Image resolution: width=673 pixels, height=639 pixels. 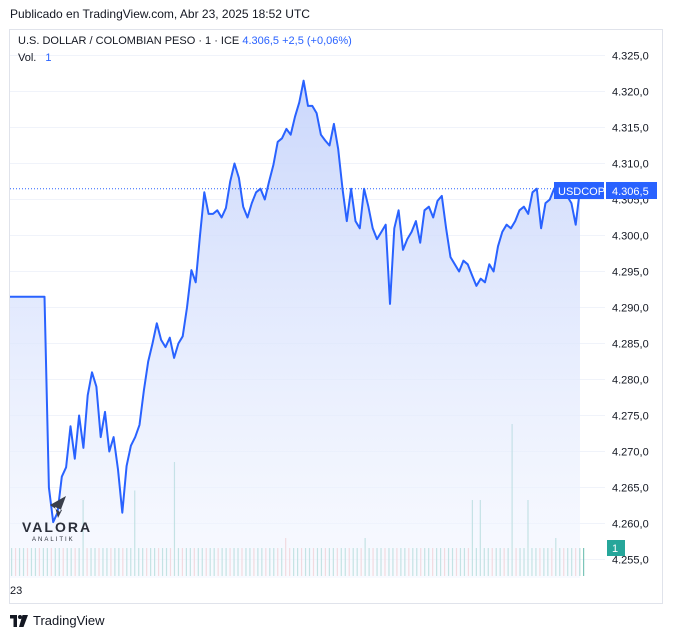 I want to click on y-tick-label: 4.260,0, so click(x=630, y=525).